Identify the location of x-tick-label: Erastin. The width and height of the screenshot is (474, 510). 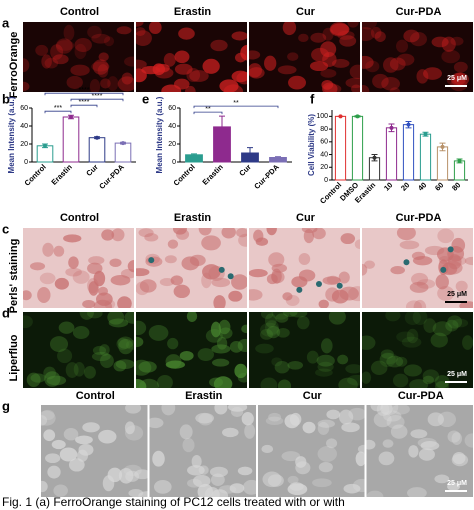
(61, 174).